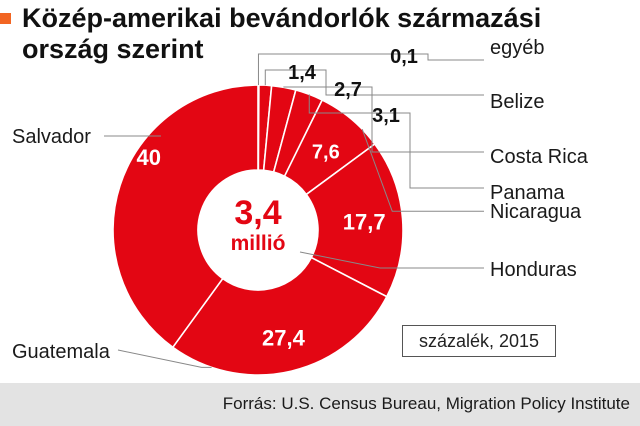 Image resolution: width=640 pixels, height=426 pixels. What do you see at coordinates (364, 222) in the screenshot?
I see `slice-value-honduras: 17,7` at bounding box center [364, 222].